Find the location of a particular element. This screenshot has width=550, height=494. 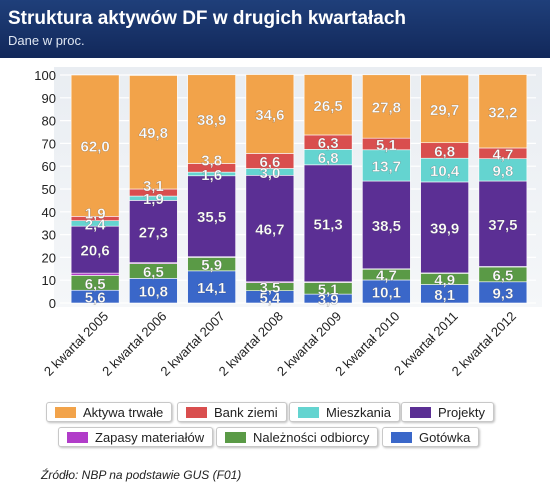

y-tick-label: 40 is located at coordinates (49, 212).